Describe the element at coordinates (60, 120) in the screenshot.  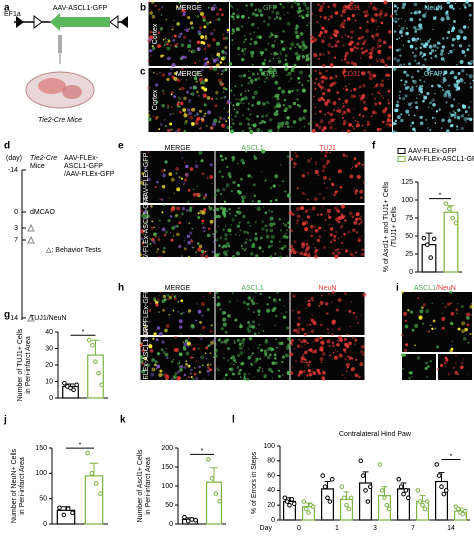
I see `mouse-label: Tie2-Cre Mice` at that location.